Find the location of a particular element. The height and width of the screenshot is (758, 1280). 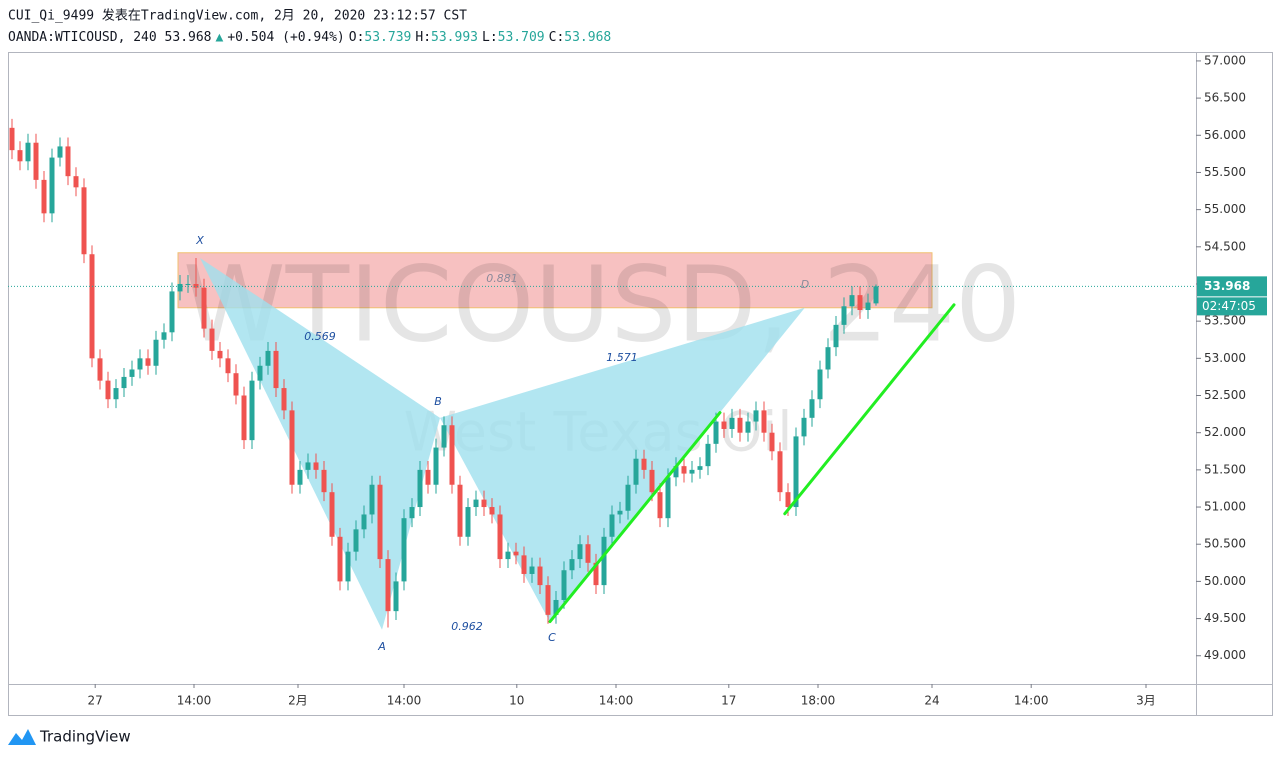

last-price-box is located at coordinates (1232, 286).